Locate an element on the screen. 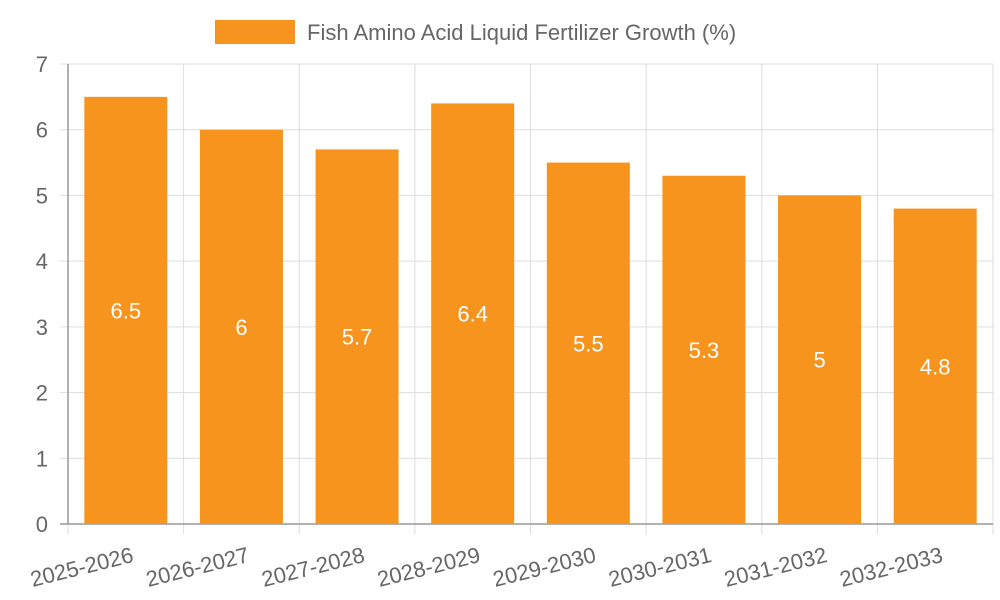 This screenshot has height=600, width=1000. y-tick-label: 4 is located at coordinates (42, 261).